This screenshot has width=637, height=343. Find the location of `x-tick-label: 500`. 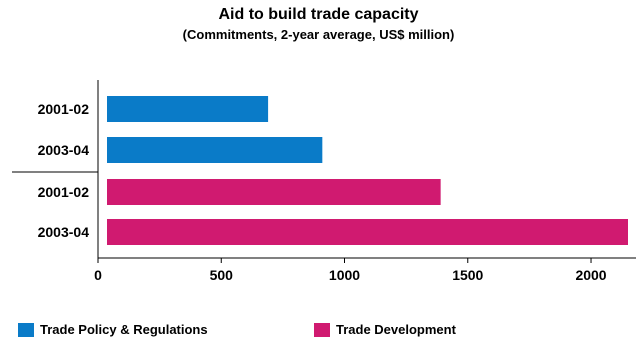

x-tick-label: 500 is located at coordinates (222, 275).